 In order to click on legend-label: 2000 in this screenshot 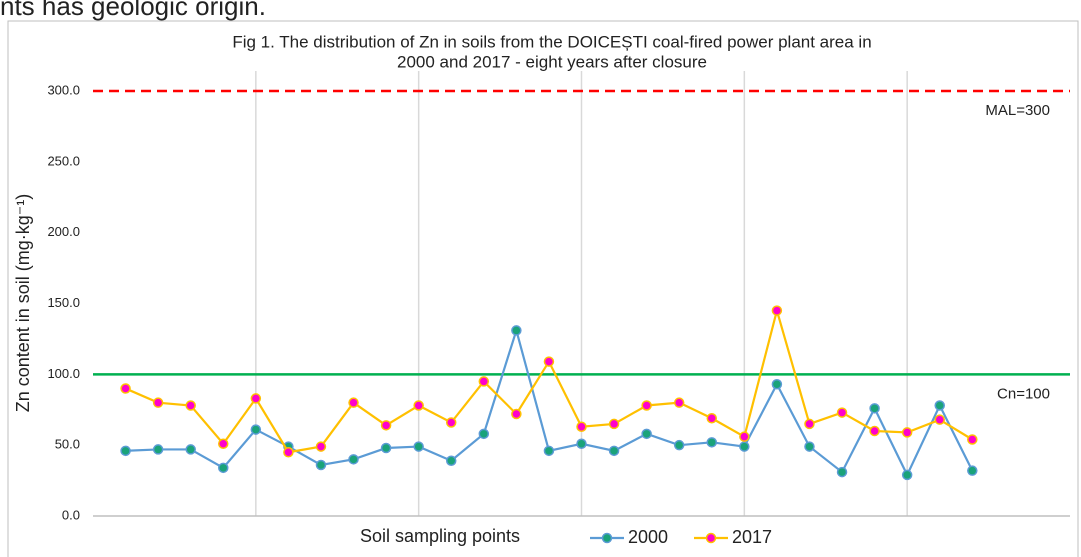, I will do `click(648, 537)`.